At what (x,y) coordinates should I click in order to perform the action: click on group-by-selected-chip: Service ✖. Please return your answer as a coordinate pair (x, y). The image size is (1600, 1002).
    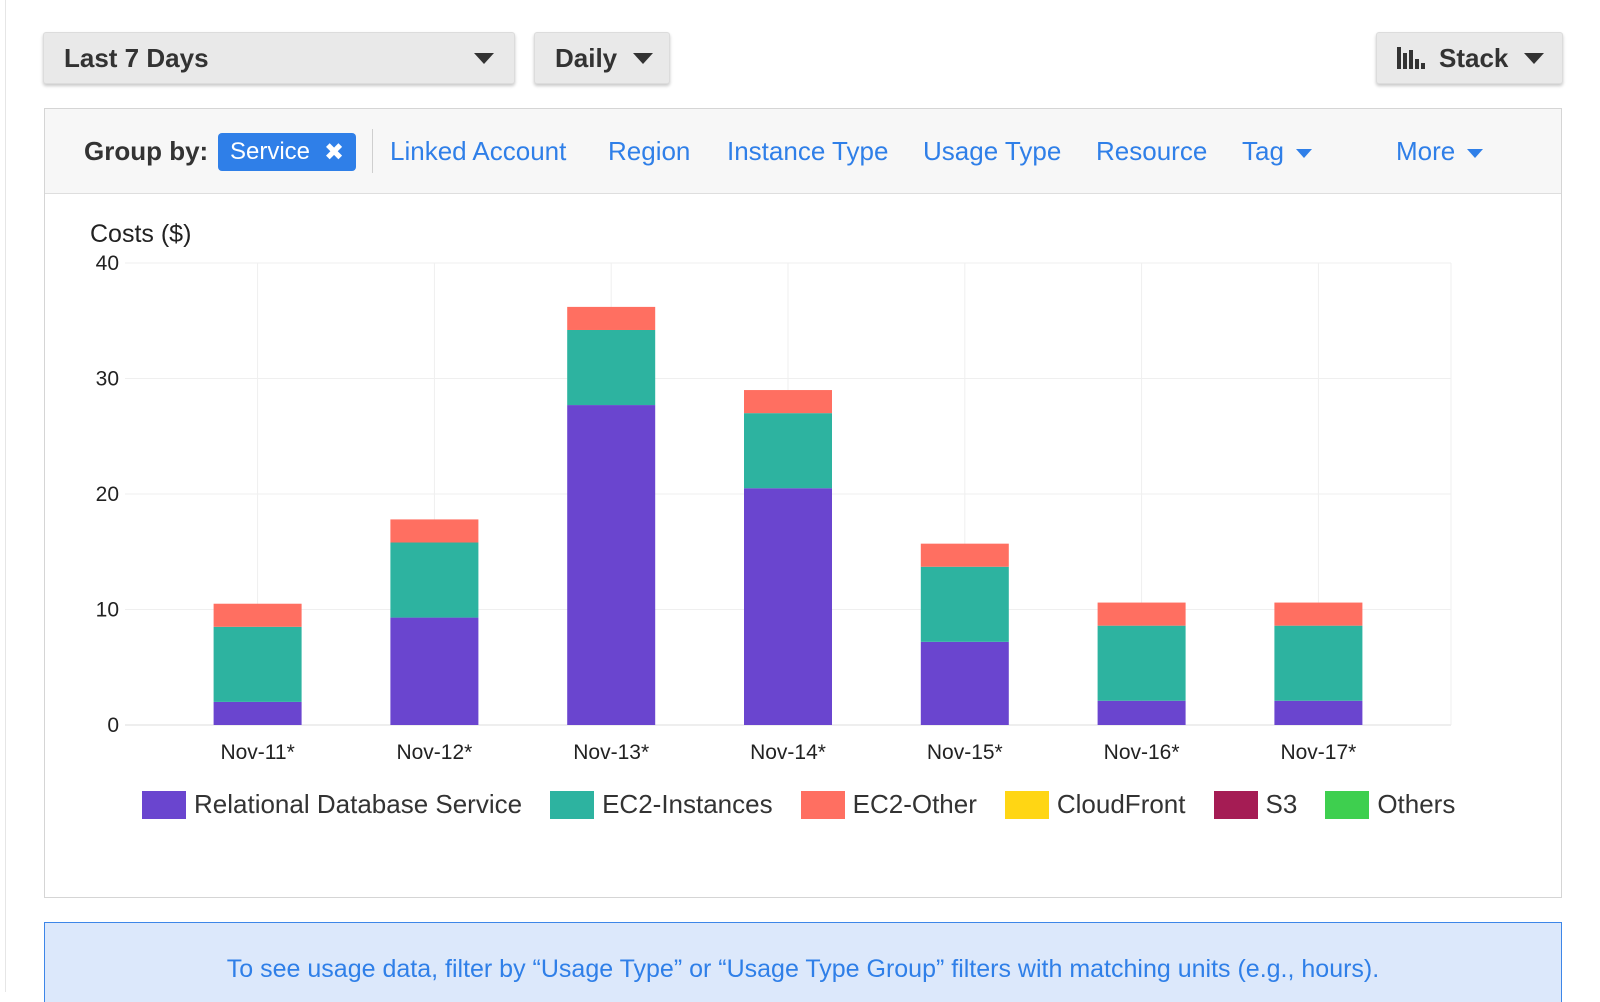
    Looking at the image, I should click on (287, 152).